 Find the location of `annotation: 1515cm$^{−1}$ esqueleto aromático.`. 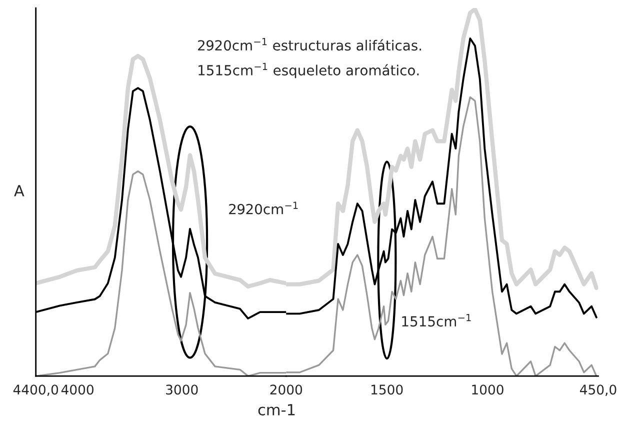

annotation: 1515cm$^{−1}$ esqueleto aromático. is located at coordinates (308, 70).